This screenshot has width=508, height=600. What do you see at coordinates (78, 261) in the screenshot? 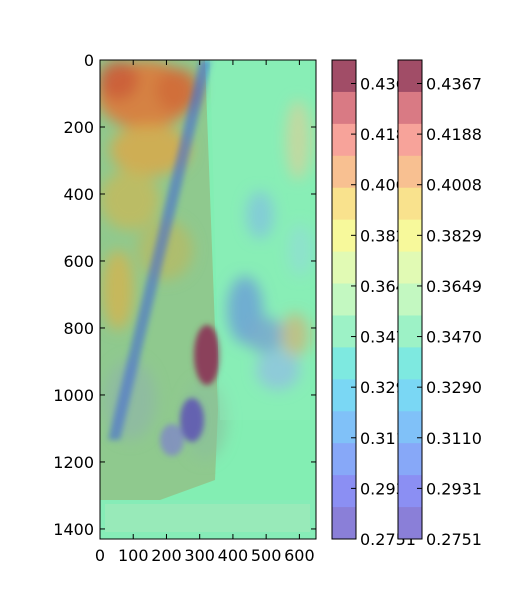
I see `y-tick-label: 600` at bounding box center [78, 261].